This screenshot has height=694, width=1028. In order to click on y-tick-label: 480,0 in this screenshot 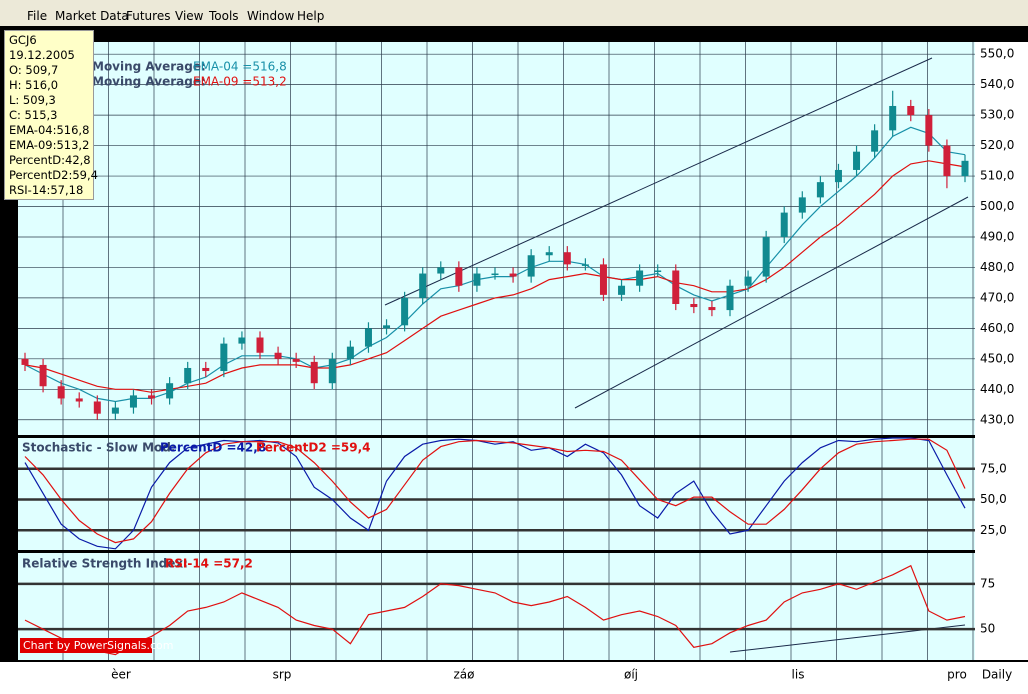, I will do `click(997, 267)`.